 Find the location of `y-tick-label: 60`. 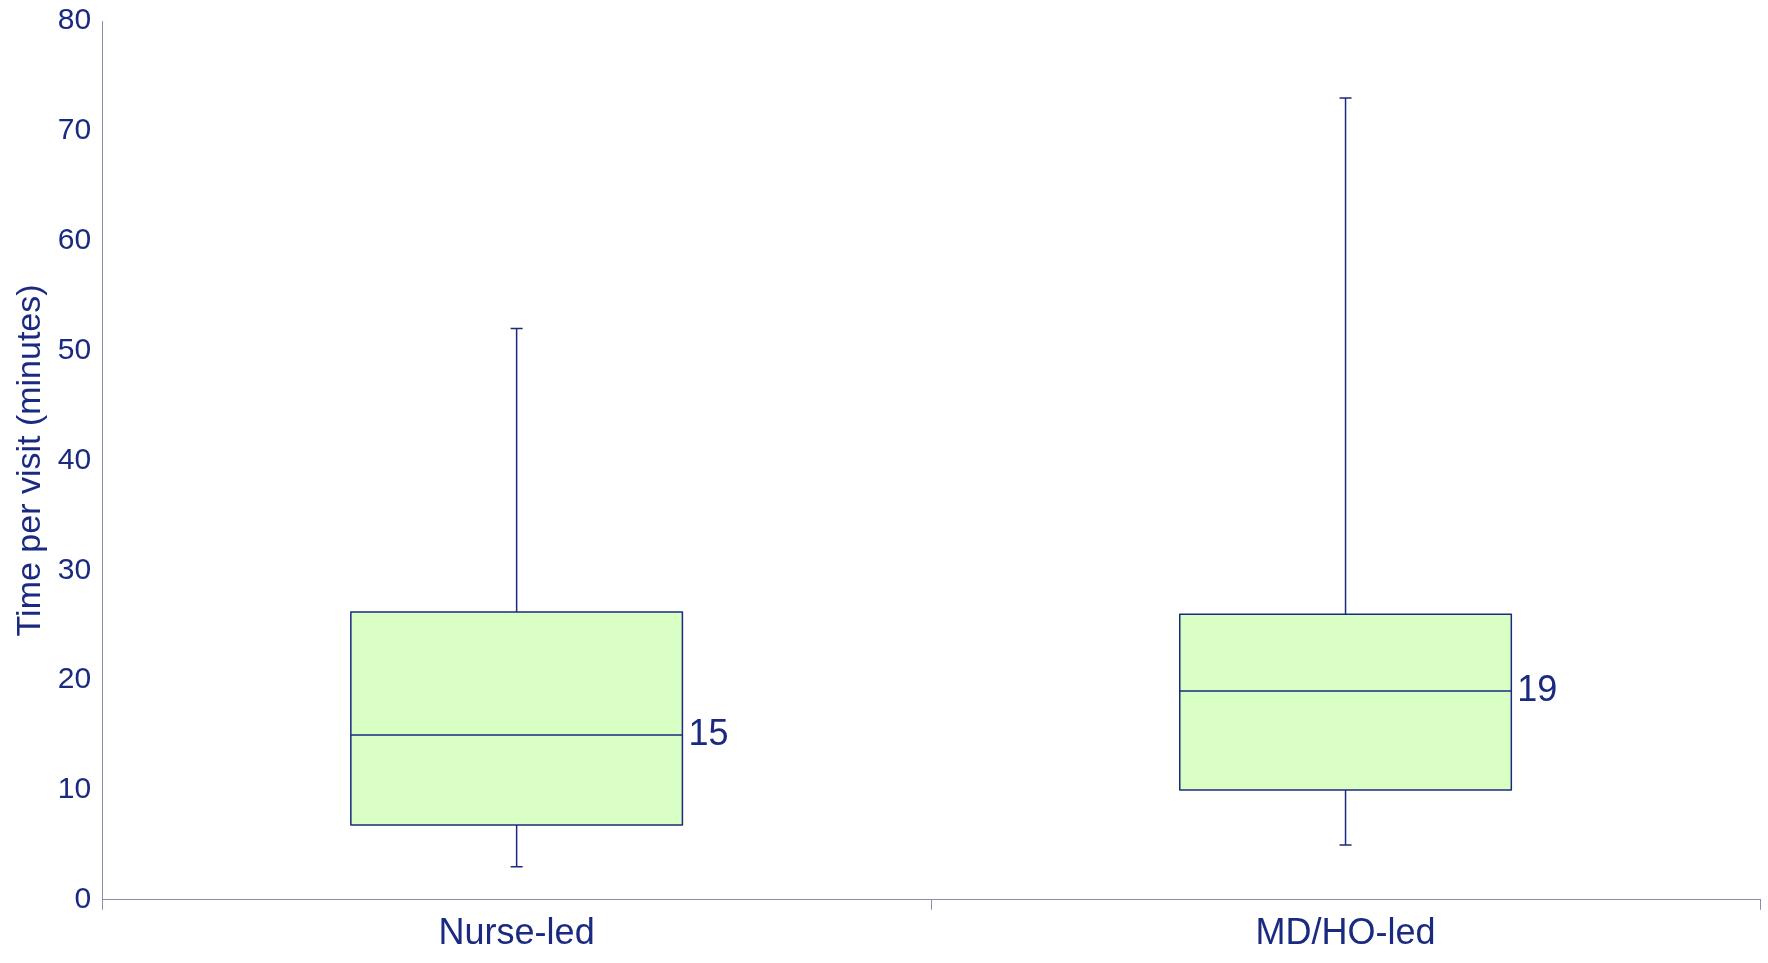

y-tick-label: 60 is located at coordinates (74, 238).